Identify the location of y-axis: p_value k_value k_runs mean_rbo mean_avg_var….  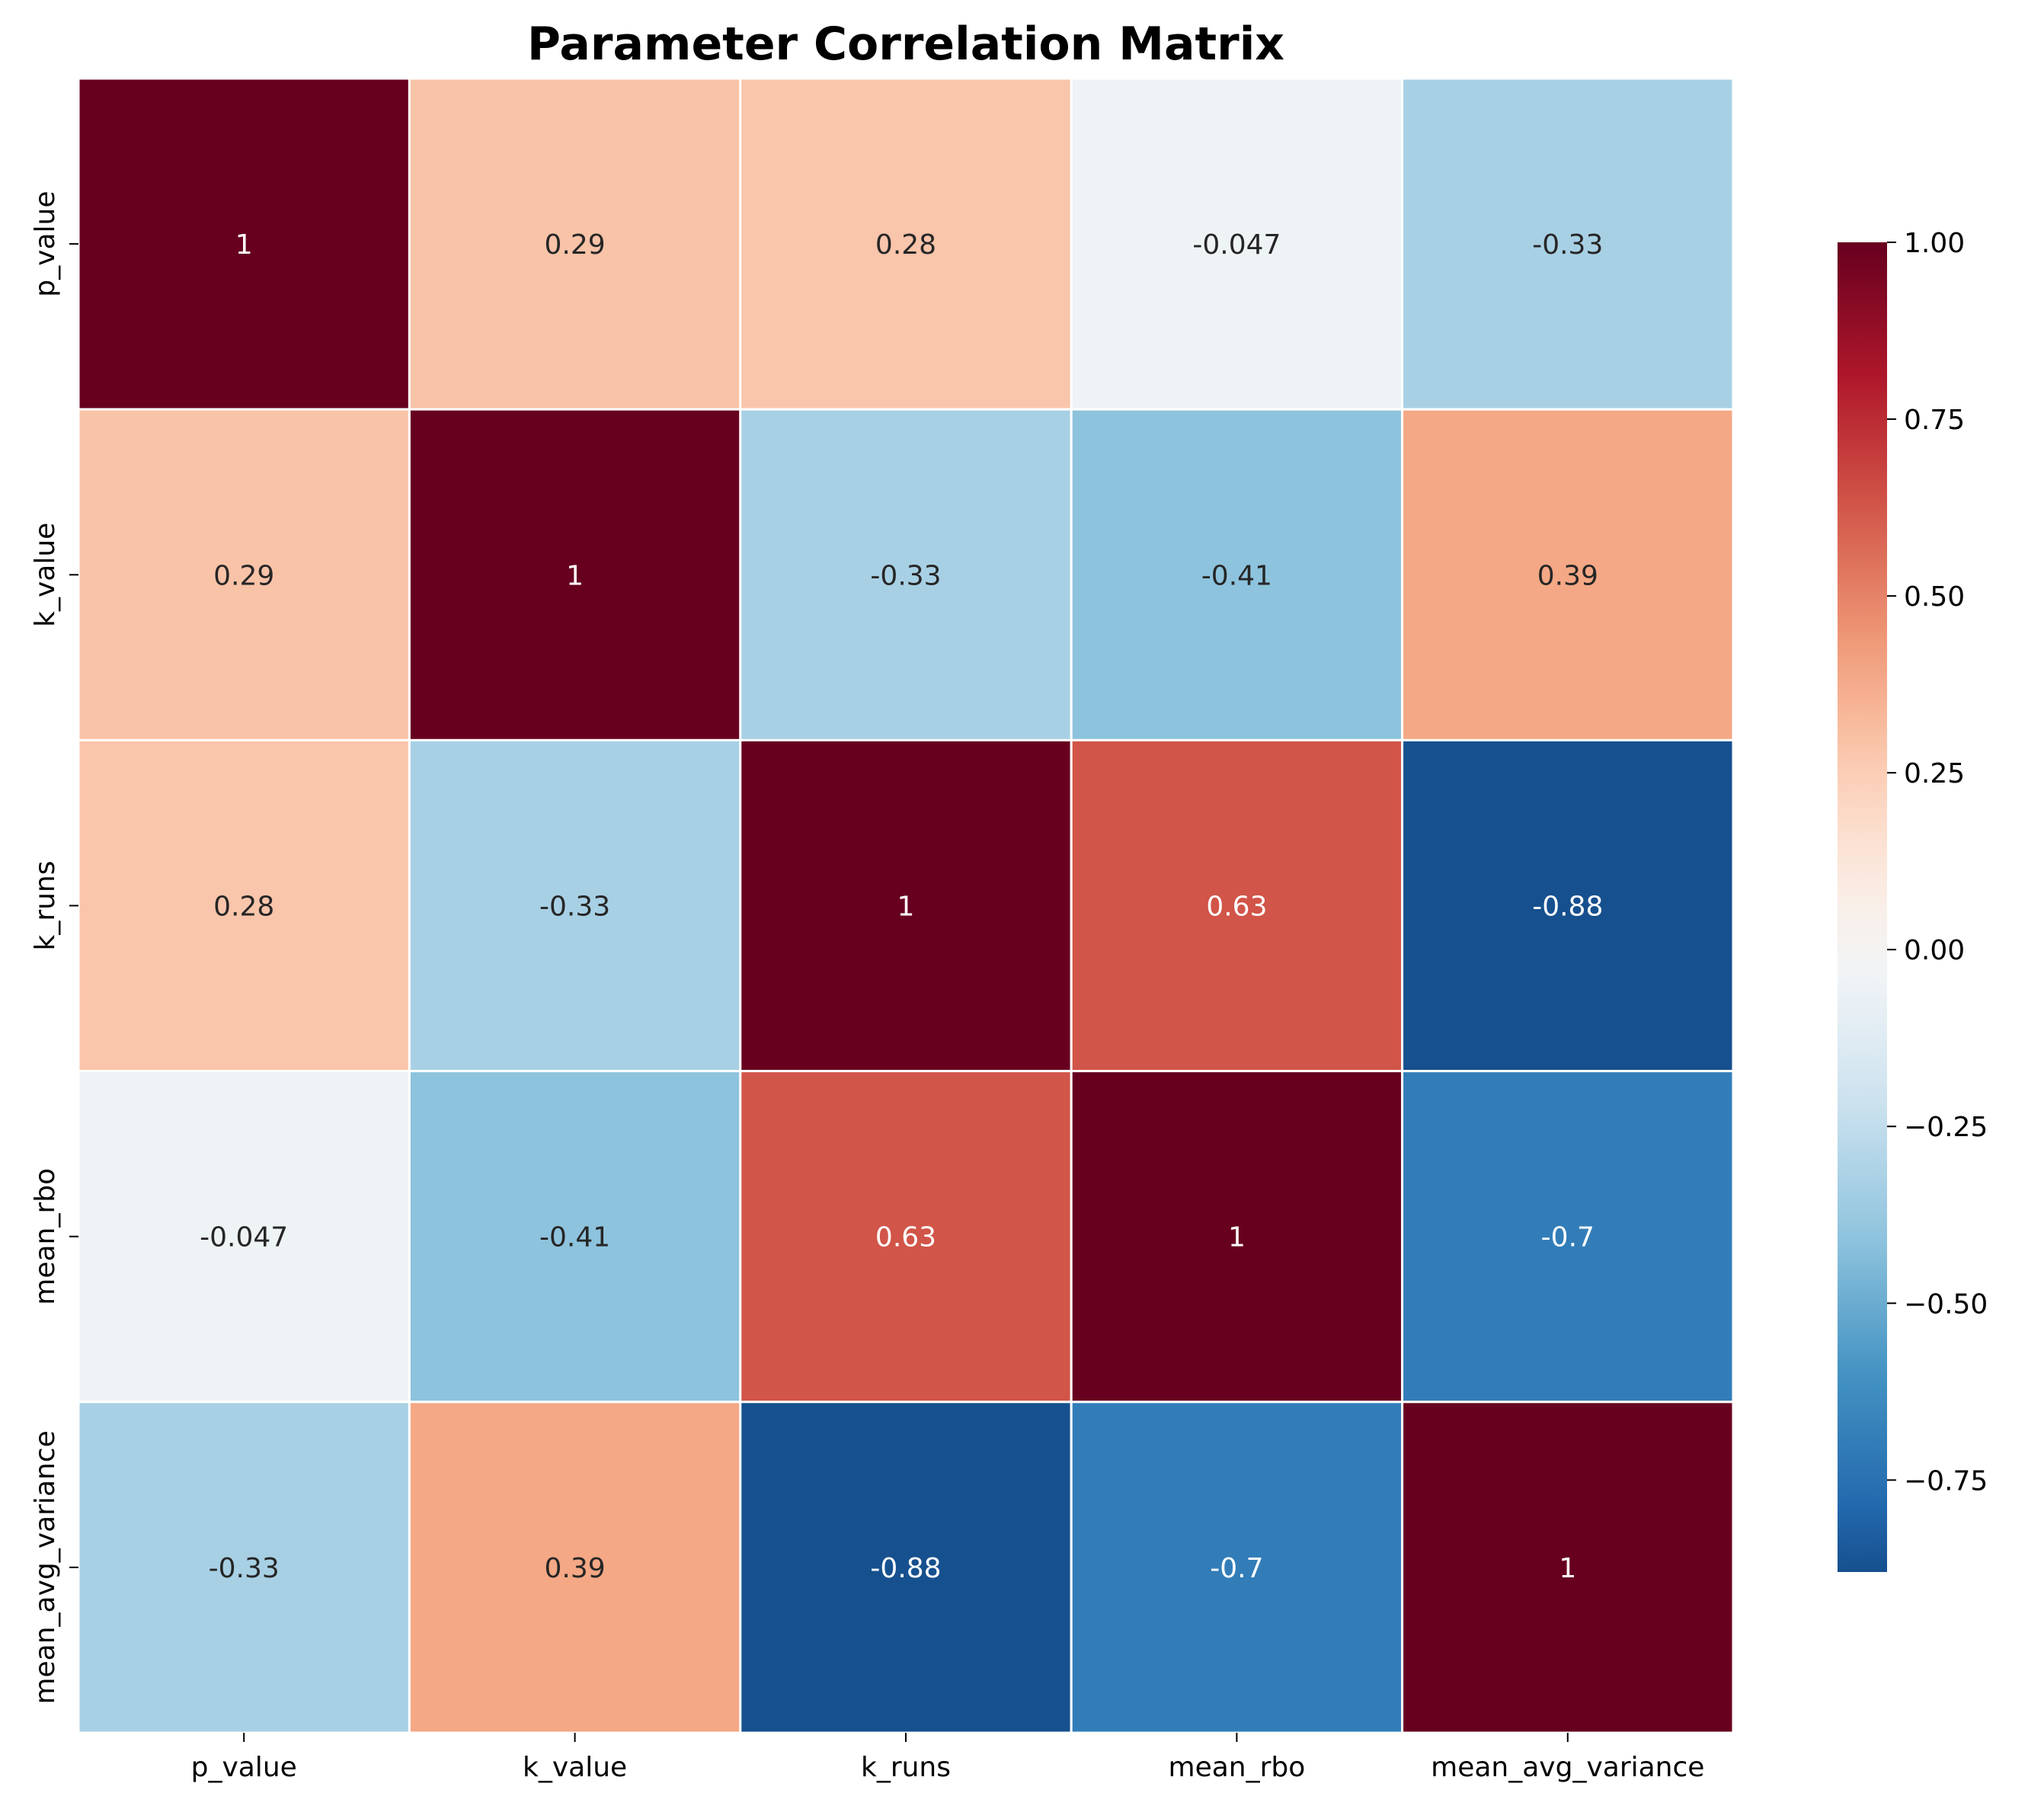
(54, 948).